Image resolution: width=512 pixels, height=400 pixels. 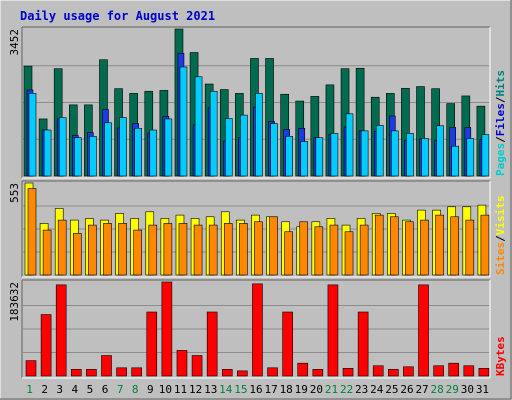 I want to click on x-tick-label-day-5: 5, so click(x=90, y=389).